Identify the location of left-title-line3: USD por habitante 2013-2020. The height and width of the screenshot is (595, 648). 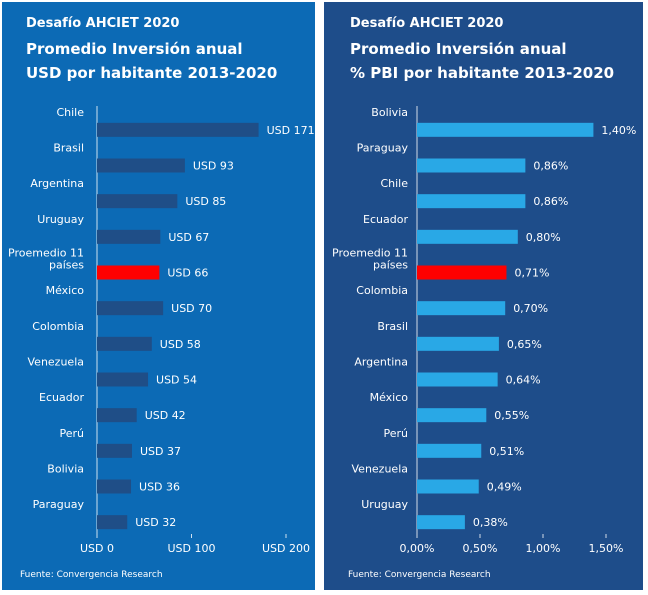
(152, 73).